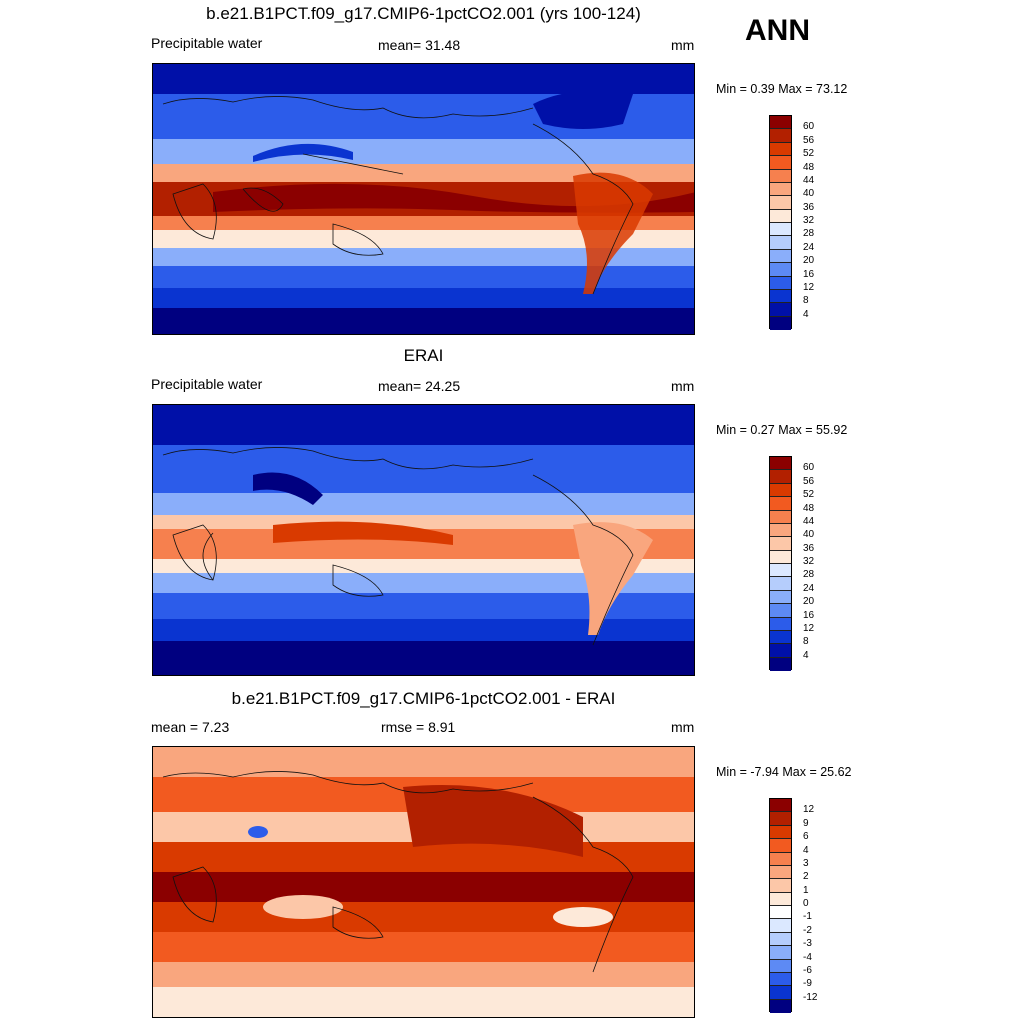 This screenshot has height=1024, width=1024. I want to click on season-label: ANN, so click(777, 30).